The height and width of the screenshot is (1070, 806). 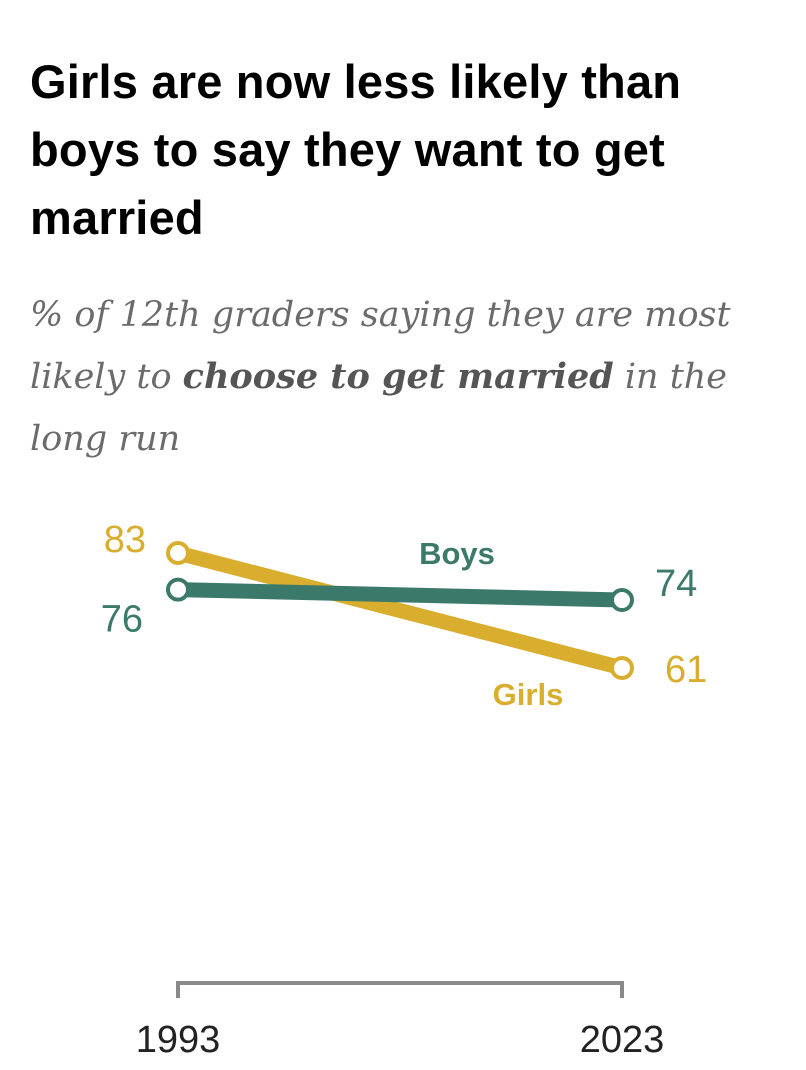 I want to click on x-tick-label-2023: 2023, so click(x=622, y=1040).